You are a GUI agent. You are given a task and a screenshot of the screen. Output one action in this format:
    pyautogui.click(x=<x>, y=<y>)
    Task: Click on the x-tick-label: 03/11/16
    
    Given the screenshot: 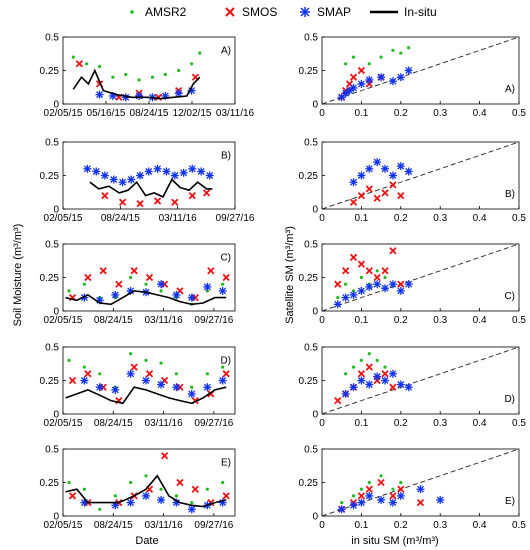 What is the action you would take?
    pyautogui.click(x=163, y=423)
    